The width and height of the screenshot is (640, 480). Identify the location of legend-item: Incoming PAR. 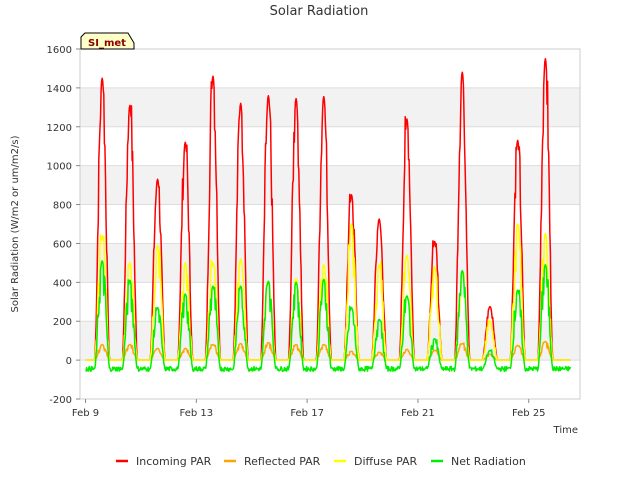
(164, 461).